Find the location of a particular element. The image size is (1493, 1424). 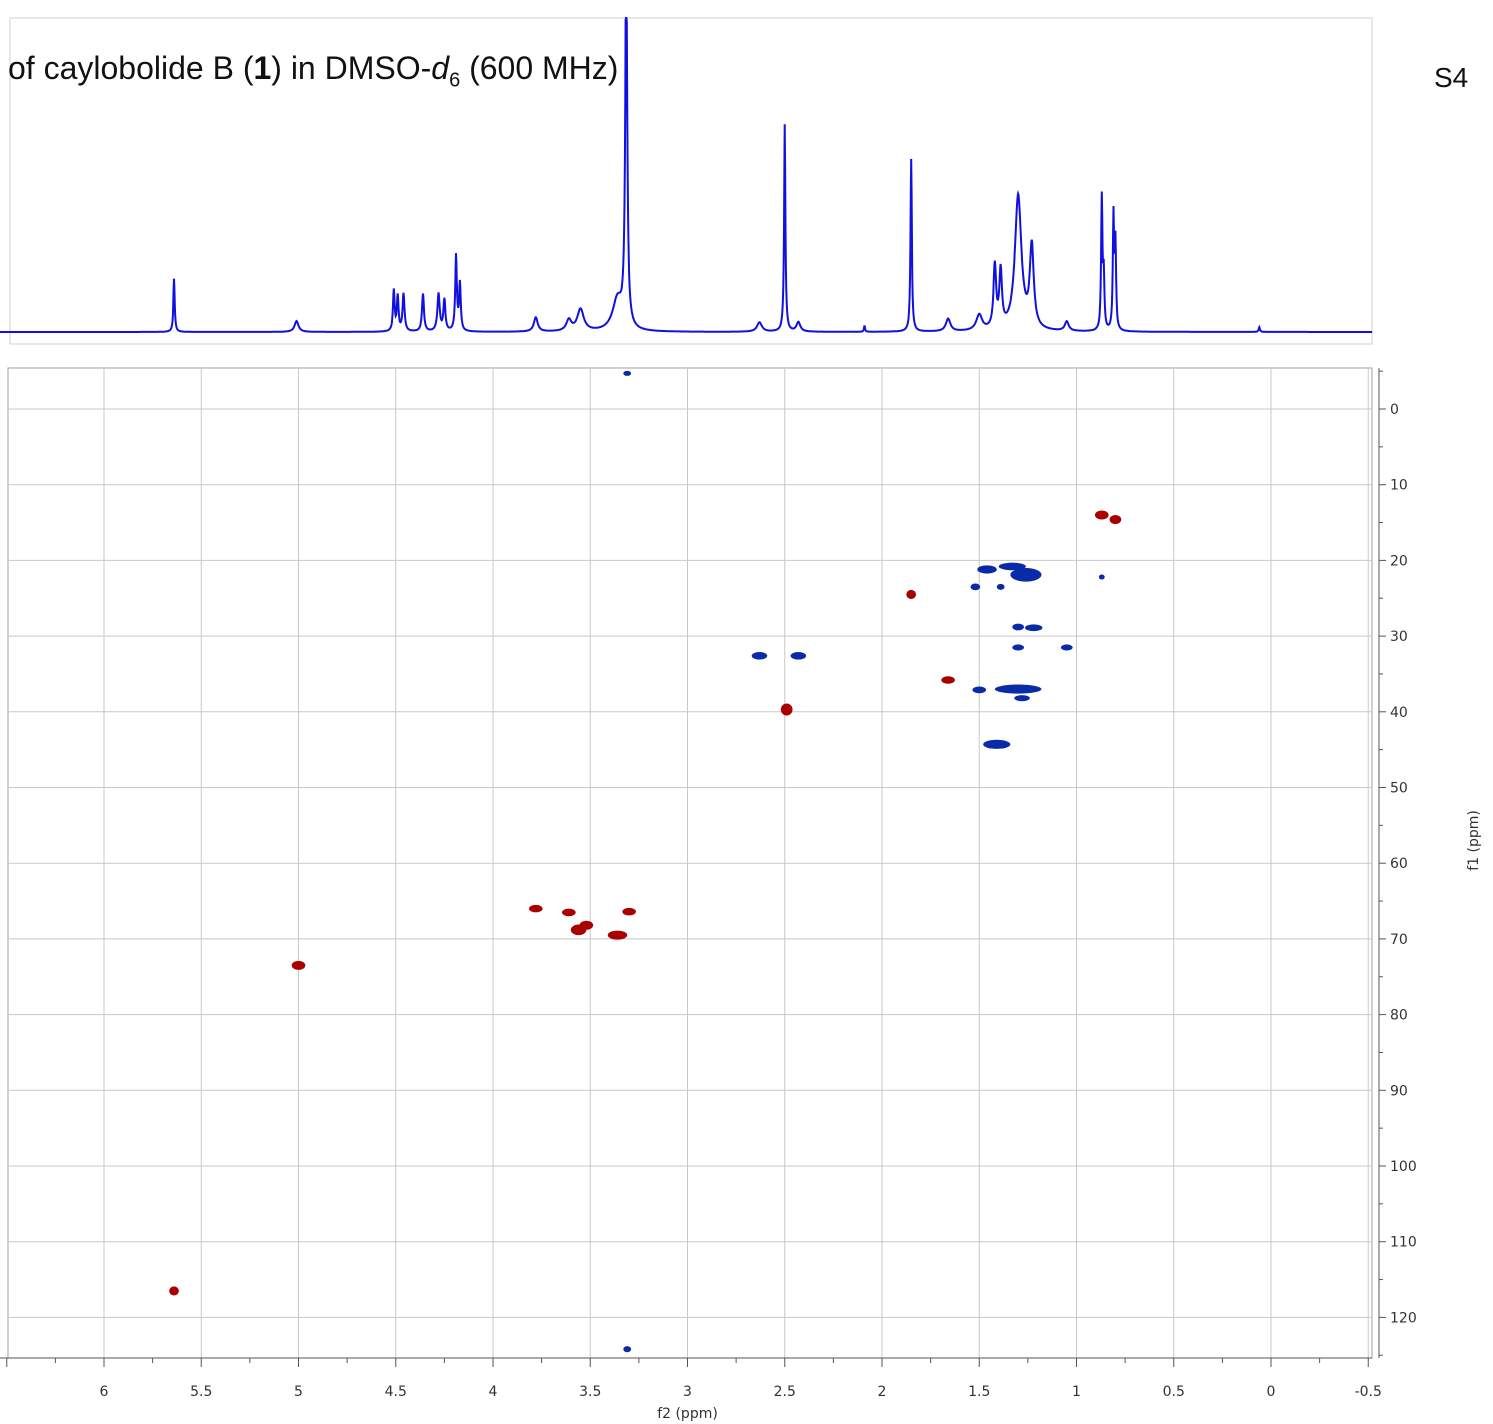

y-tick-label: 100 is located at coordinates (1403, 1167).